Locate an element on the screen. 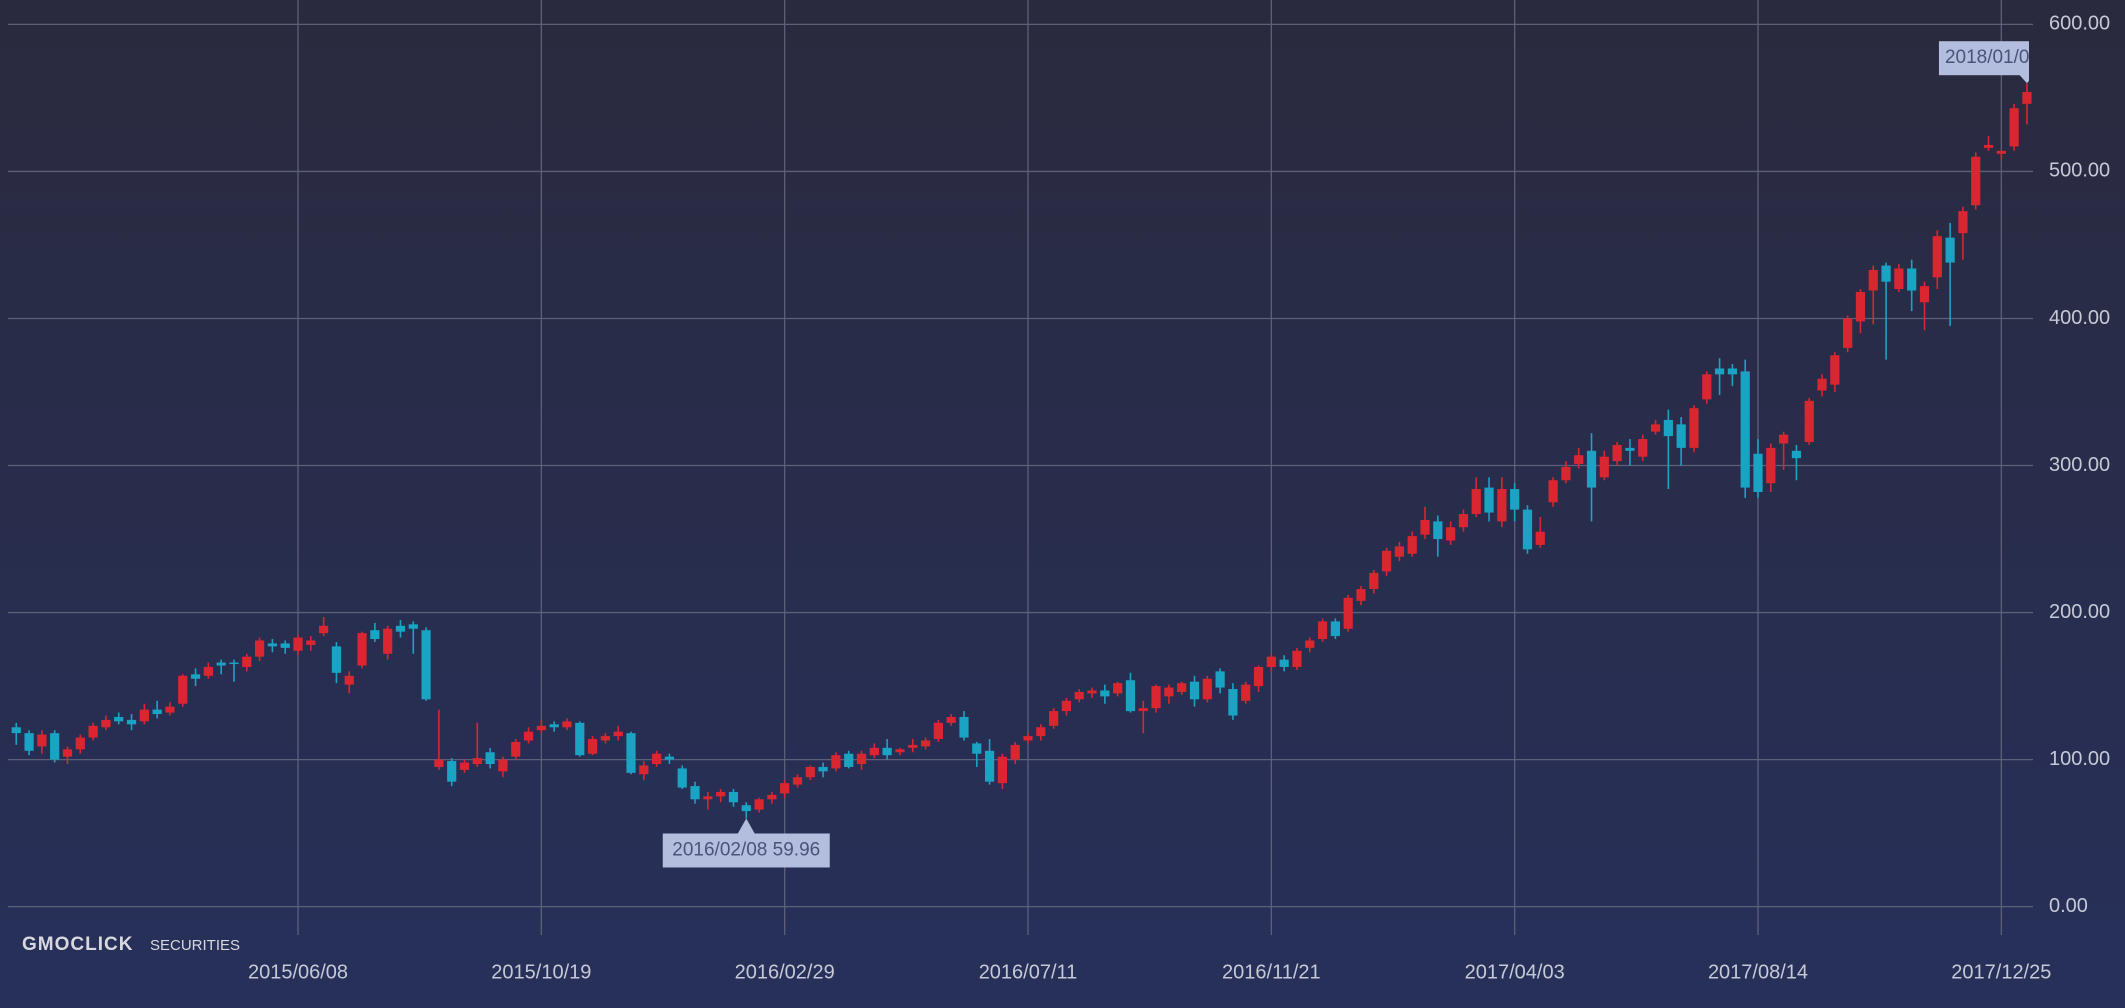 This screenshot has height=1008, width=2125. y-tick-label: 0.00 is located at coordinates (2068, 906).